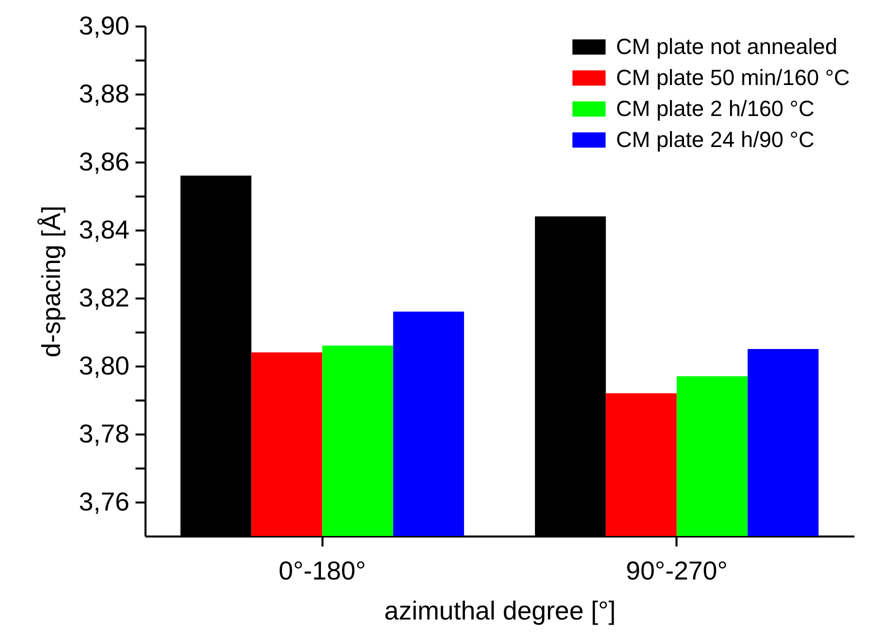 The width and height of the screenshot is (890, 639). What do you see at coordinates (104, 365) in the screenshot?
I see `y-tick-label: 3,80` at bounding box center [104, 365].